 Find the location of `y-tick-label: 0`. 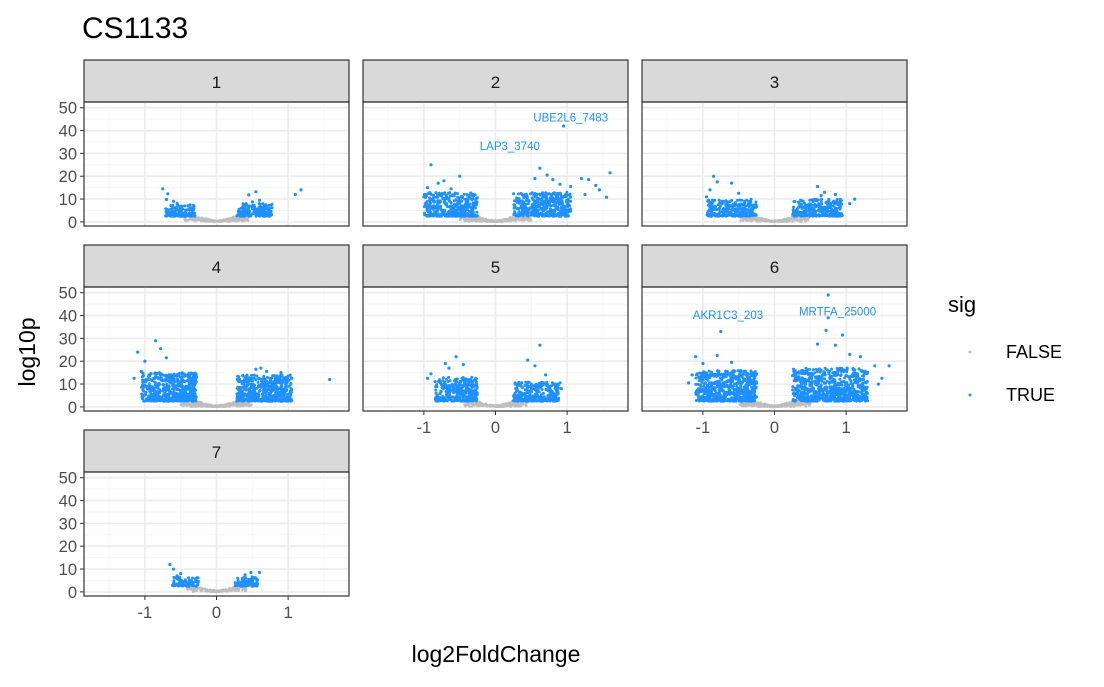

y-tick-label: 0 is located at coordinates (72, 223).